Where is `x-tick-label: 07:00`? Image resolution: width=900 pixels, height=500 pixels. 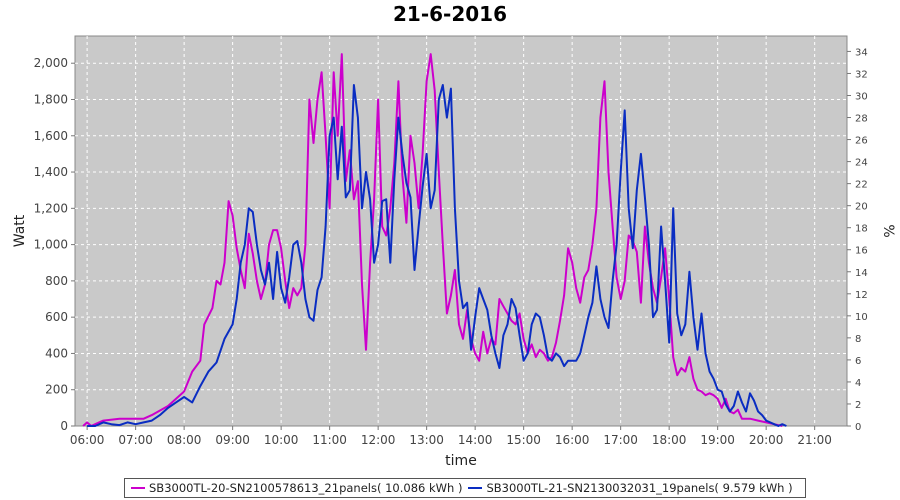
x-tick-label: 07:00 is located at coordinates (135, 440).